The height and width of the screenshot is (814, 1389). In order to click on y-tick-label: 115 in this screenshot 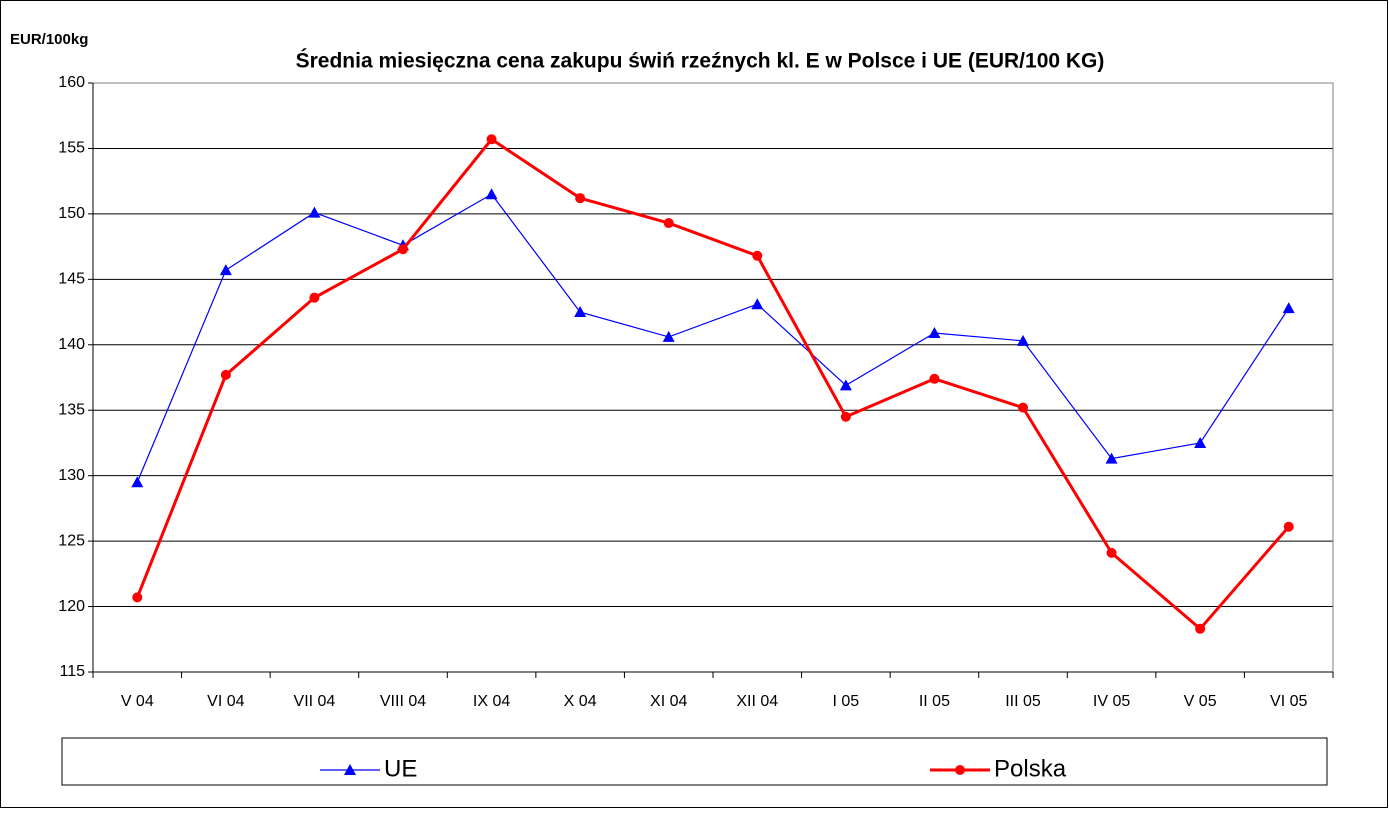, I will do `click(72, 671)`.